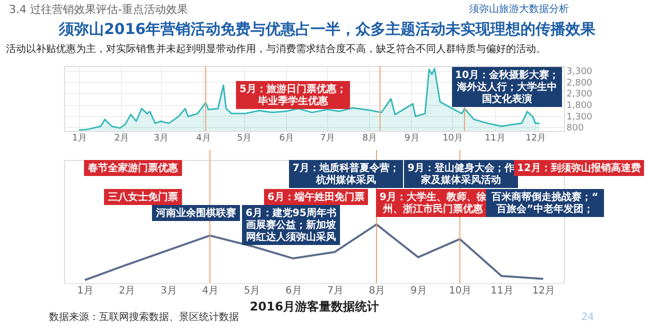 The width and height of the screenshot is (650, 334). Describe the element at coordinates (579, 117) in the screenshot. I see `y-tick-label: 1,300` at that location.